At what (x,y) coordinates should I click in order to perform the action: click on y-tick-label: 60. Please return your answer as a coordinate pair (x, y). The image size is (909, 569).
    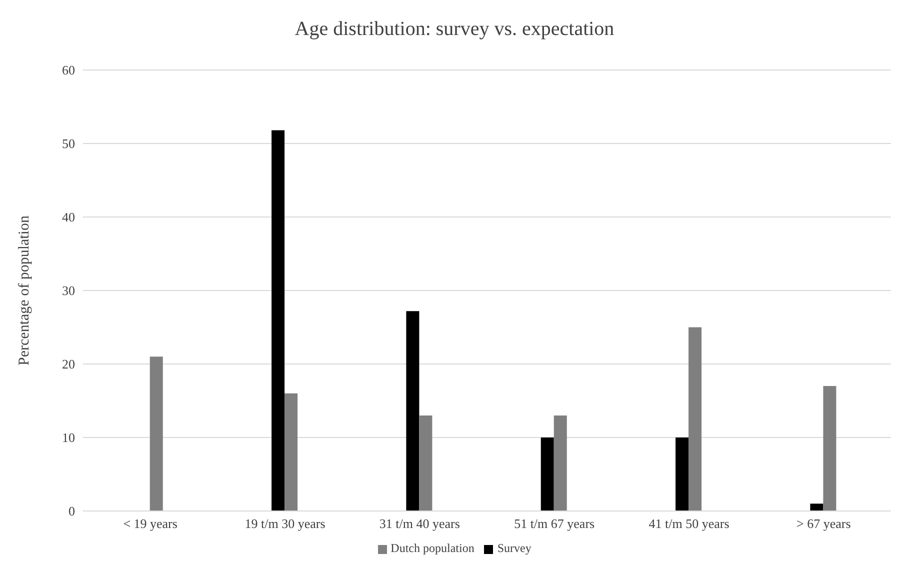
    Looking at the image, I should click on (68, 70).